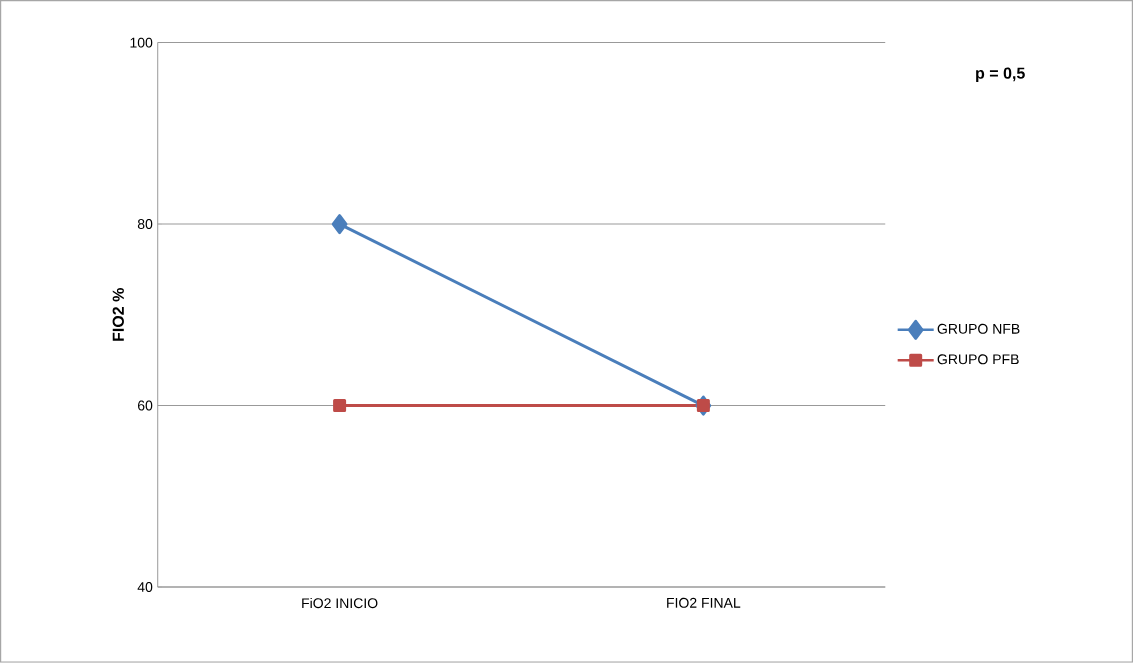 The width and height of the screenshot is (1133, 663). Describe the element at coordinates (145, 405) in the screenshot. I see `y-tick-label: 60` at that location.